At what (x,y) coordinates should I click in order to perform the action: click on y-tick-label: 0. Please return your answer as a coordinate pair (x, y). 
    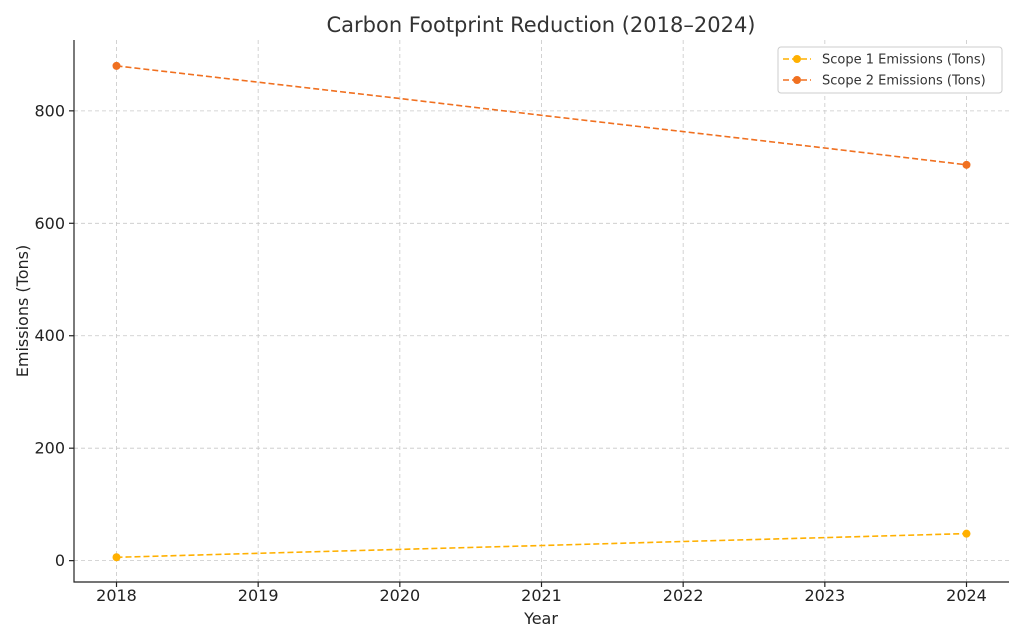
    Looking at the image, I should click on (60, 560).